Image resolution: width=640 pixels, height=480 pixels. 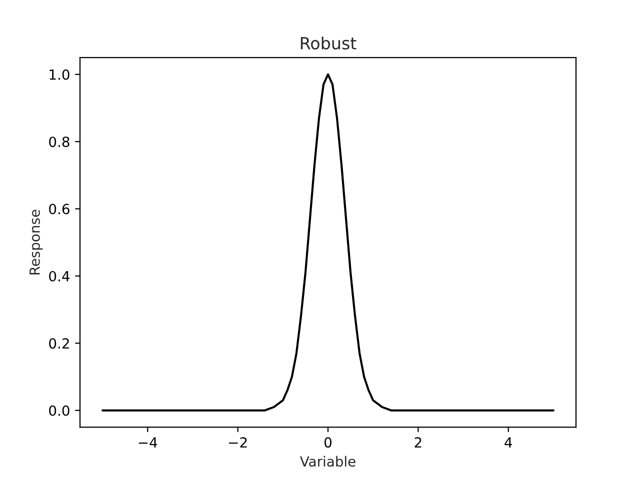 What do you see at coordinates (60, 74) in the screenshot?
I see `y-tick-label: 1.0` at bounding box center [60, 74].